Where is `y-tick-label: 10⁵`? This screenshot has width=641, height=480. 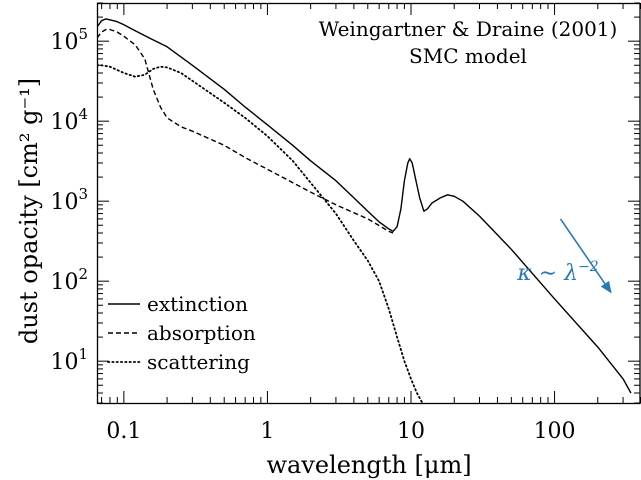
y-tick-label: 10⁵ is located at coordinates (69, 40).